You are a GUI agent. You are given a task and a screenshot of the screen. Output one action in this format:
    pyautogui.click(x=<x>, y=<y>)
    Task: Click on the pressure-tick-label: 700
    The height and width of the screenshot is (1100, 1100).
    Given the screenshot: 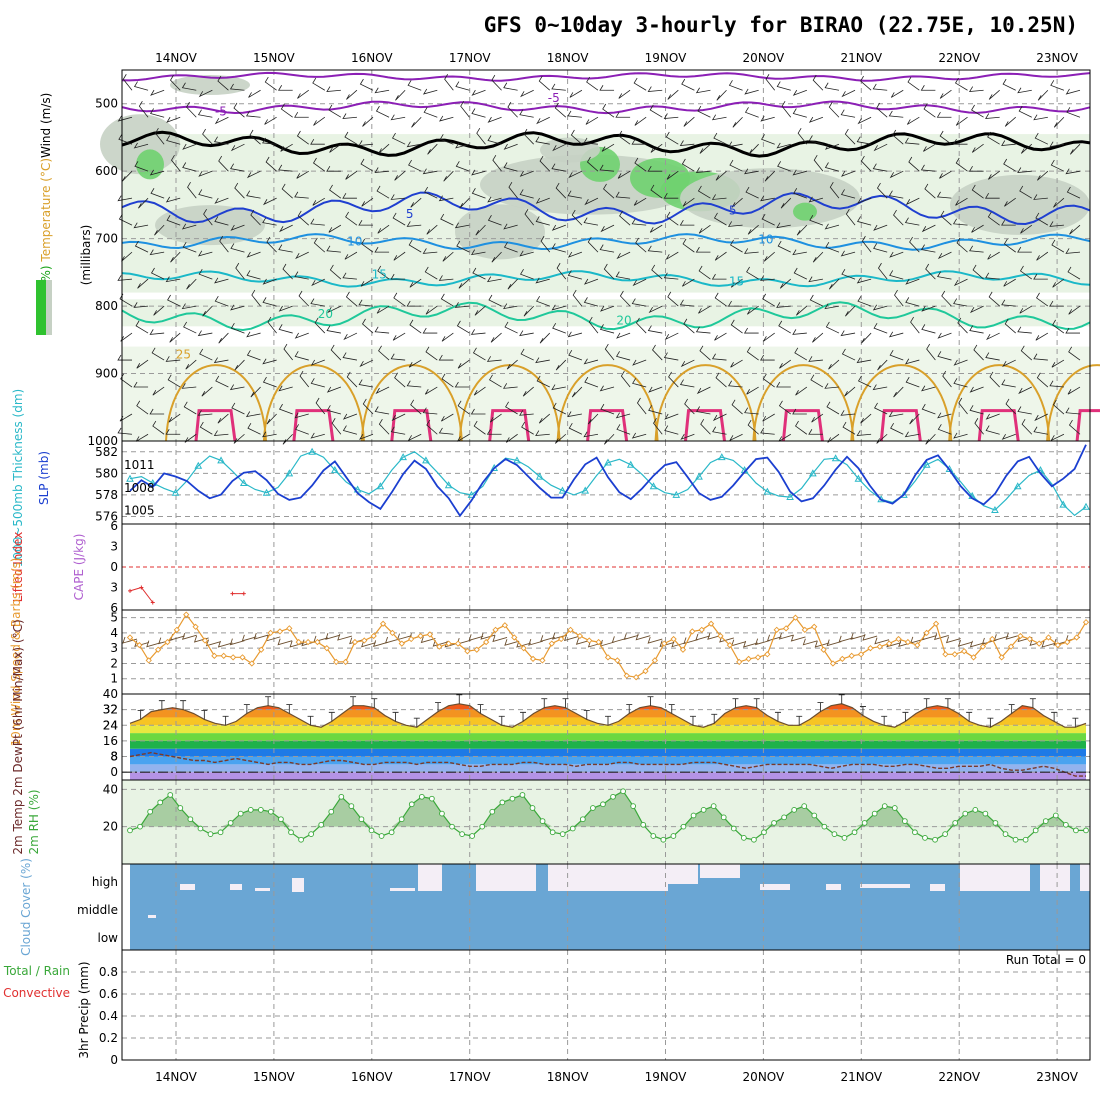 What is the action you would take?
    pyautogui.click(x=106, y=239)
    